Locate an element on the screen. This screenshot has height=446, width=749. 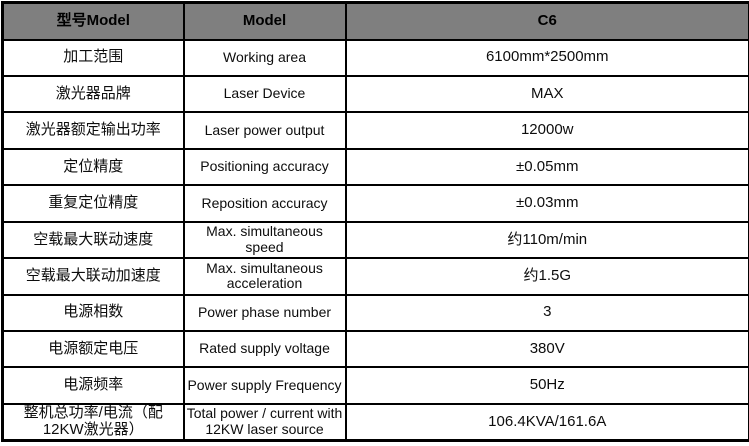
table-row: 激光器额定输出功率 Laser power output 12000w is located at coordinates (376, 130).